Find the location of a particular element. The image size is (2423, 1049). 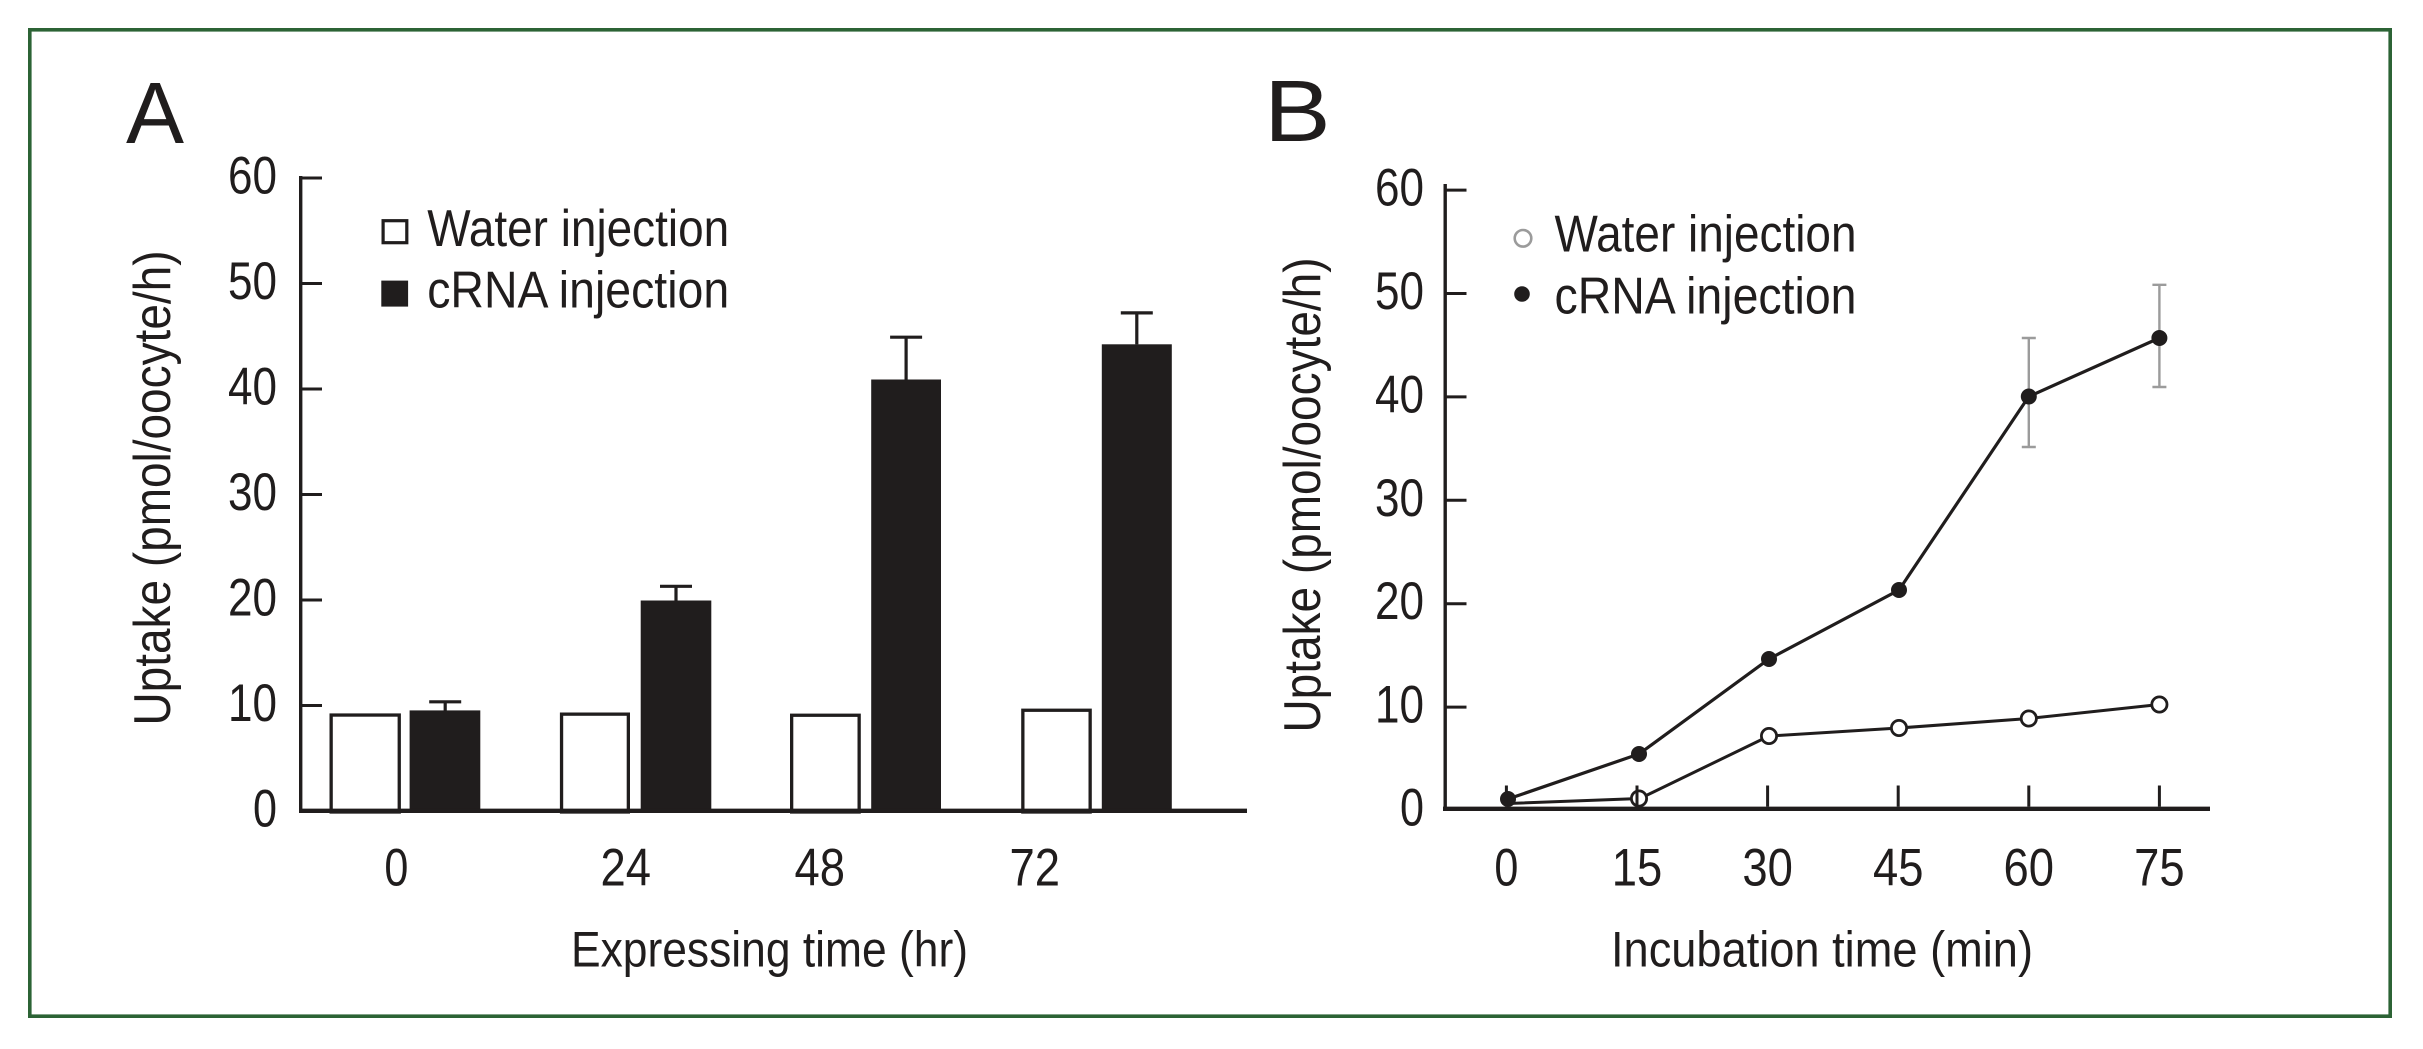

svg-text: 75 is located at coordinates (2159, 868).